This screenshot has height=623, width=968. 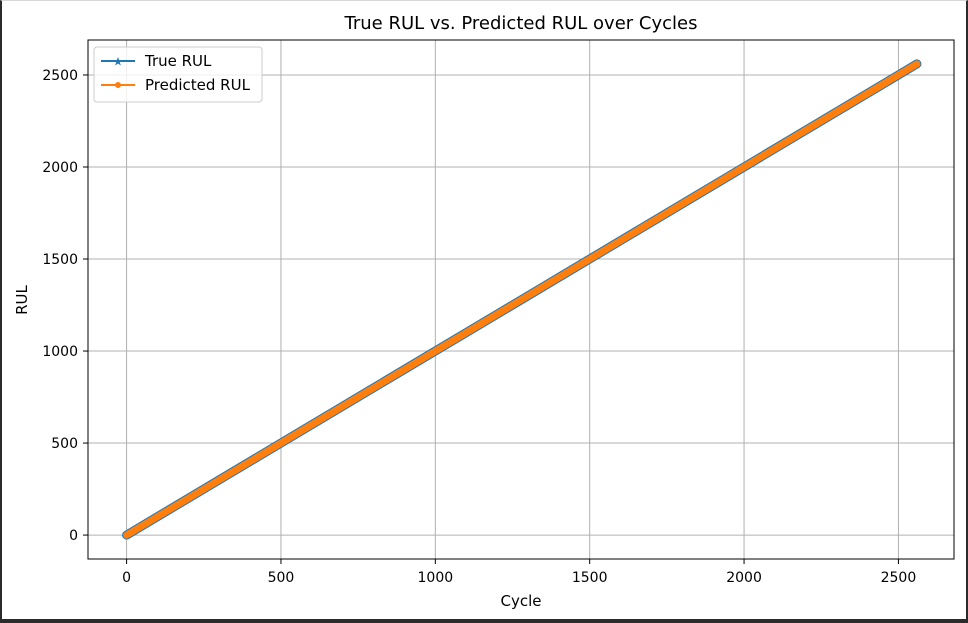 What do you see at coordinates (118, 62) in the screenshot?
I see `legend-marker-star: ★` at bounding box center [118, 62].